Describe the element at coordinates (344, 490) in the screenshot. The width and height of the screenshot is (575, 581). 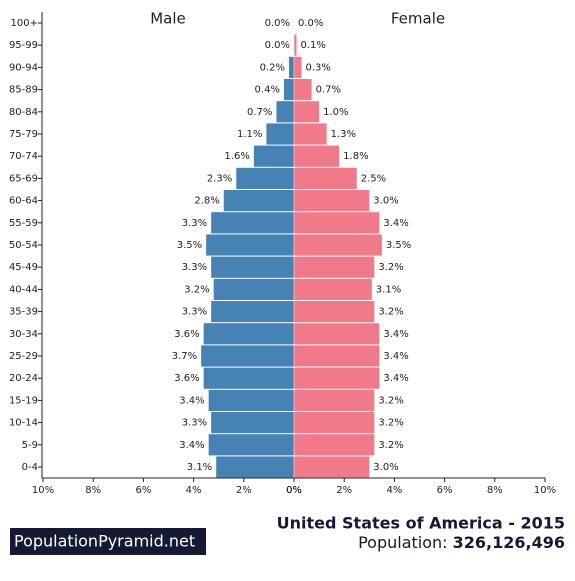
I see `x-tick-label: 2%` at that location.